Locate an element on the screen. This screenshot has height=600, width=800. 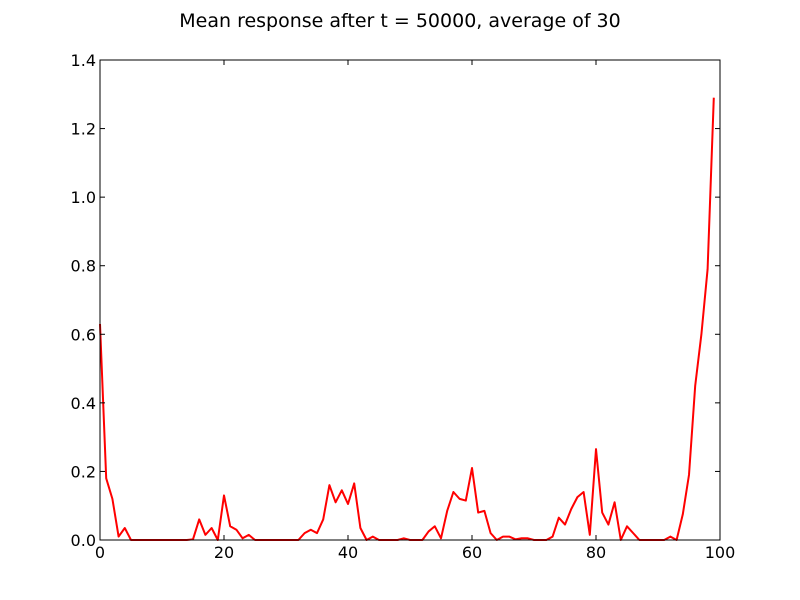
y-tick-label-5: 1.0 is located at coordinates (83, 197).